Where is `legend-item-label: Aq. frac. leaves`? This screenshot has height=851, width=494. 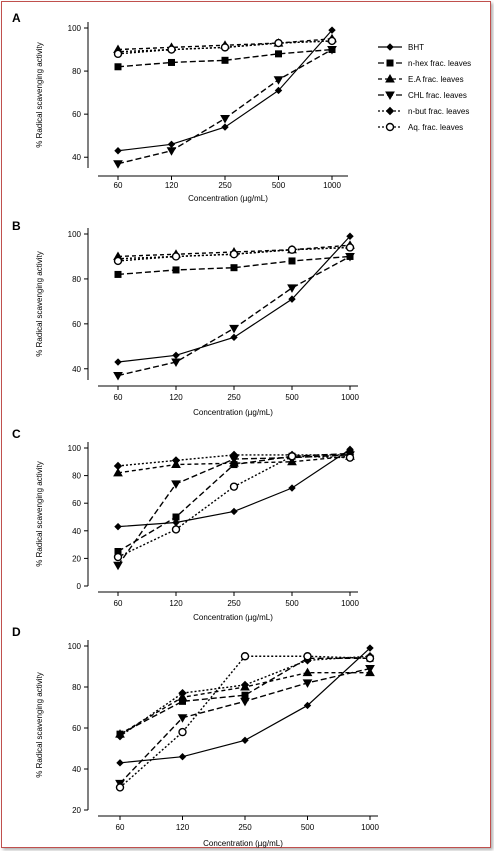 legend-item-label: Aq. frac. leaves is located at coordinates (435, 127).